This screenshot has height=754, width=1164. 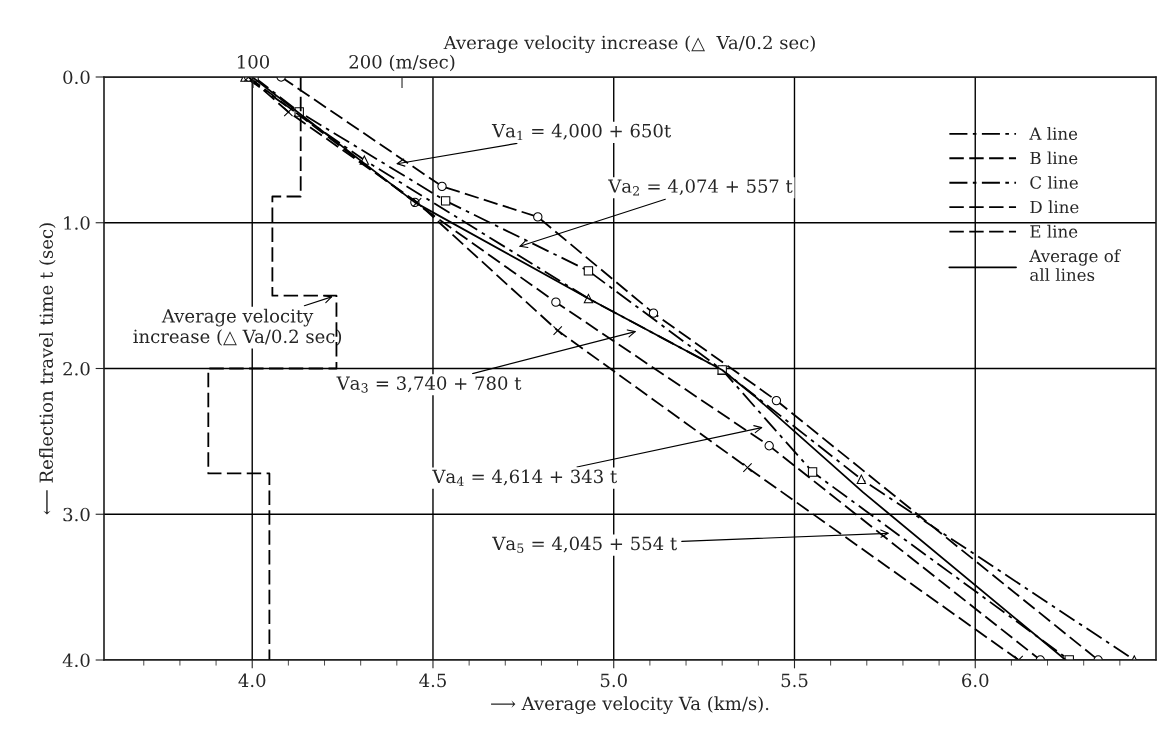 I want to click on y-tick-label: 0.0, so click(x=76, y=77).